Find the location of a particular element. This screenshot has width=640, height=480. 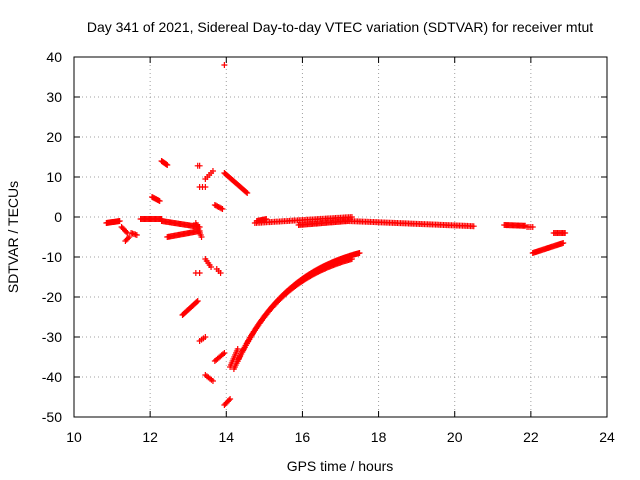

x-tick-label: 18 is located at coordinates (379, 437).